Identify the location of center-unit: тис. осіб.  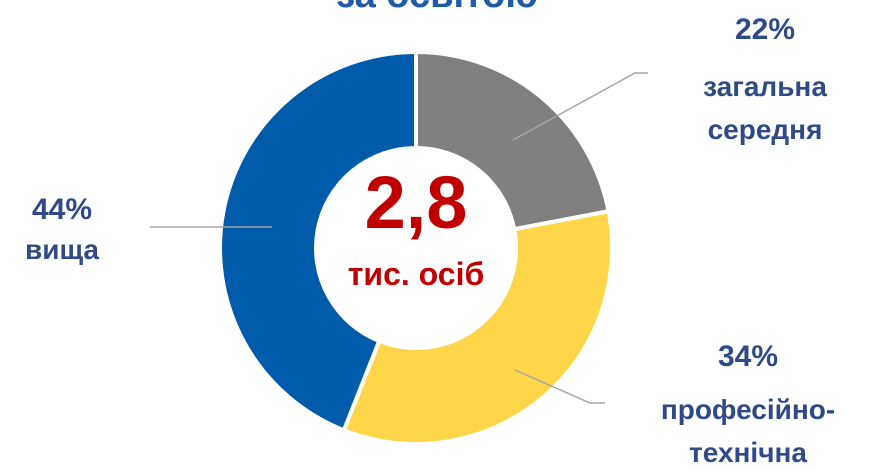
(416, 274).